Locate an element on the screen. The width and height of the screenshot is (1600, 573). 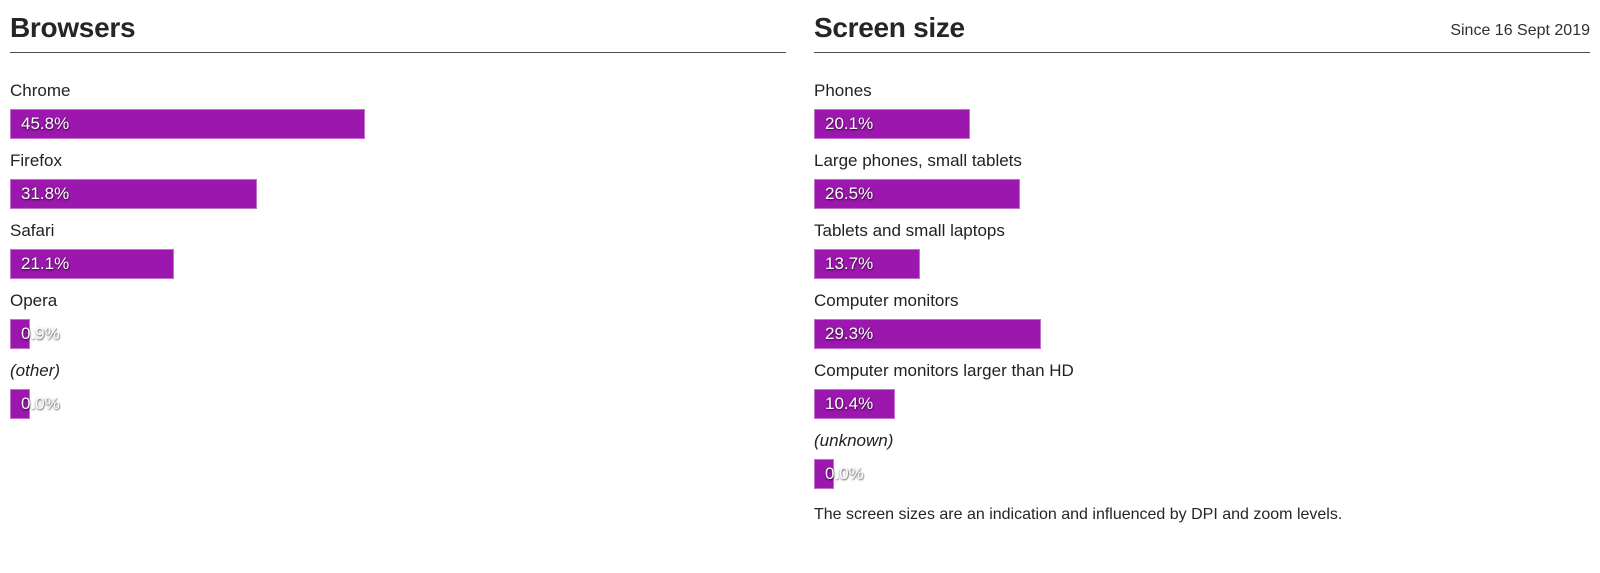
bar: 21.1% is located at coordinates (92, 264).